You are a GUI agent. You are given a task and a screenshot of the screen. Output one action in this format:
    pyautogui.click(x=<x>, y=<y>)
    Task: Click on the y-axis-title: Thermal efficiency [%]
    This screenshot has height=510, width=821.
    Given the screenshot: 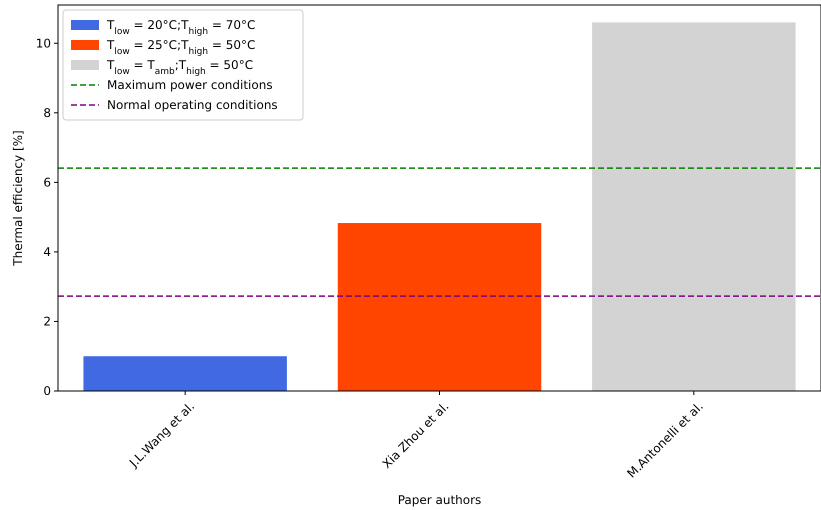 What is the action you would take?
    pyautogui.click(x=18, y=198)
    